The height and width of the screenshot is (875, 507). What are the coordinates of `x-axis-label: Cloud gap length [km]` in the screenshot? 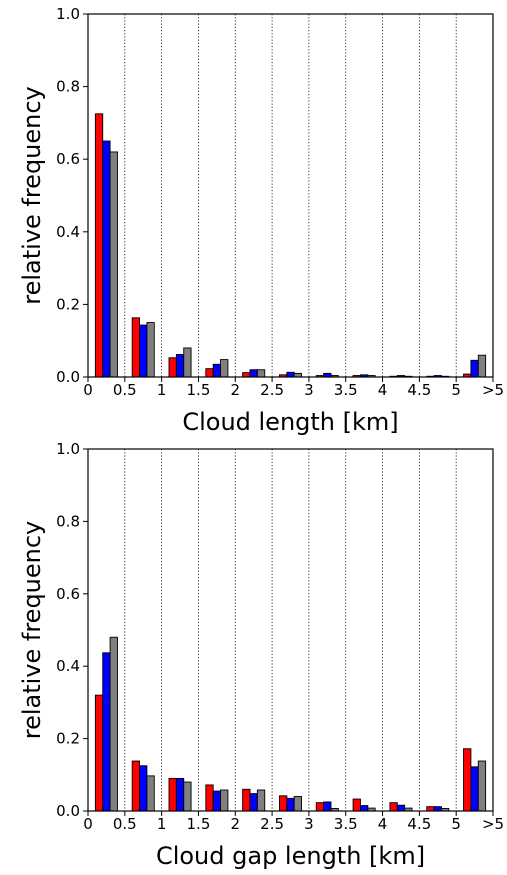 It's located at (290, 856).